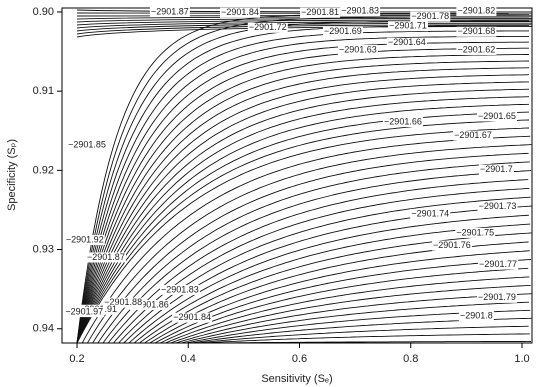 The height and width of the screenshot is (387, 541). I want to click on x-tick-label: 0.2, so click(76, 359).